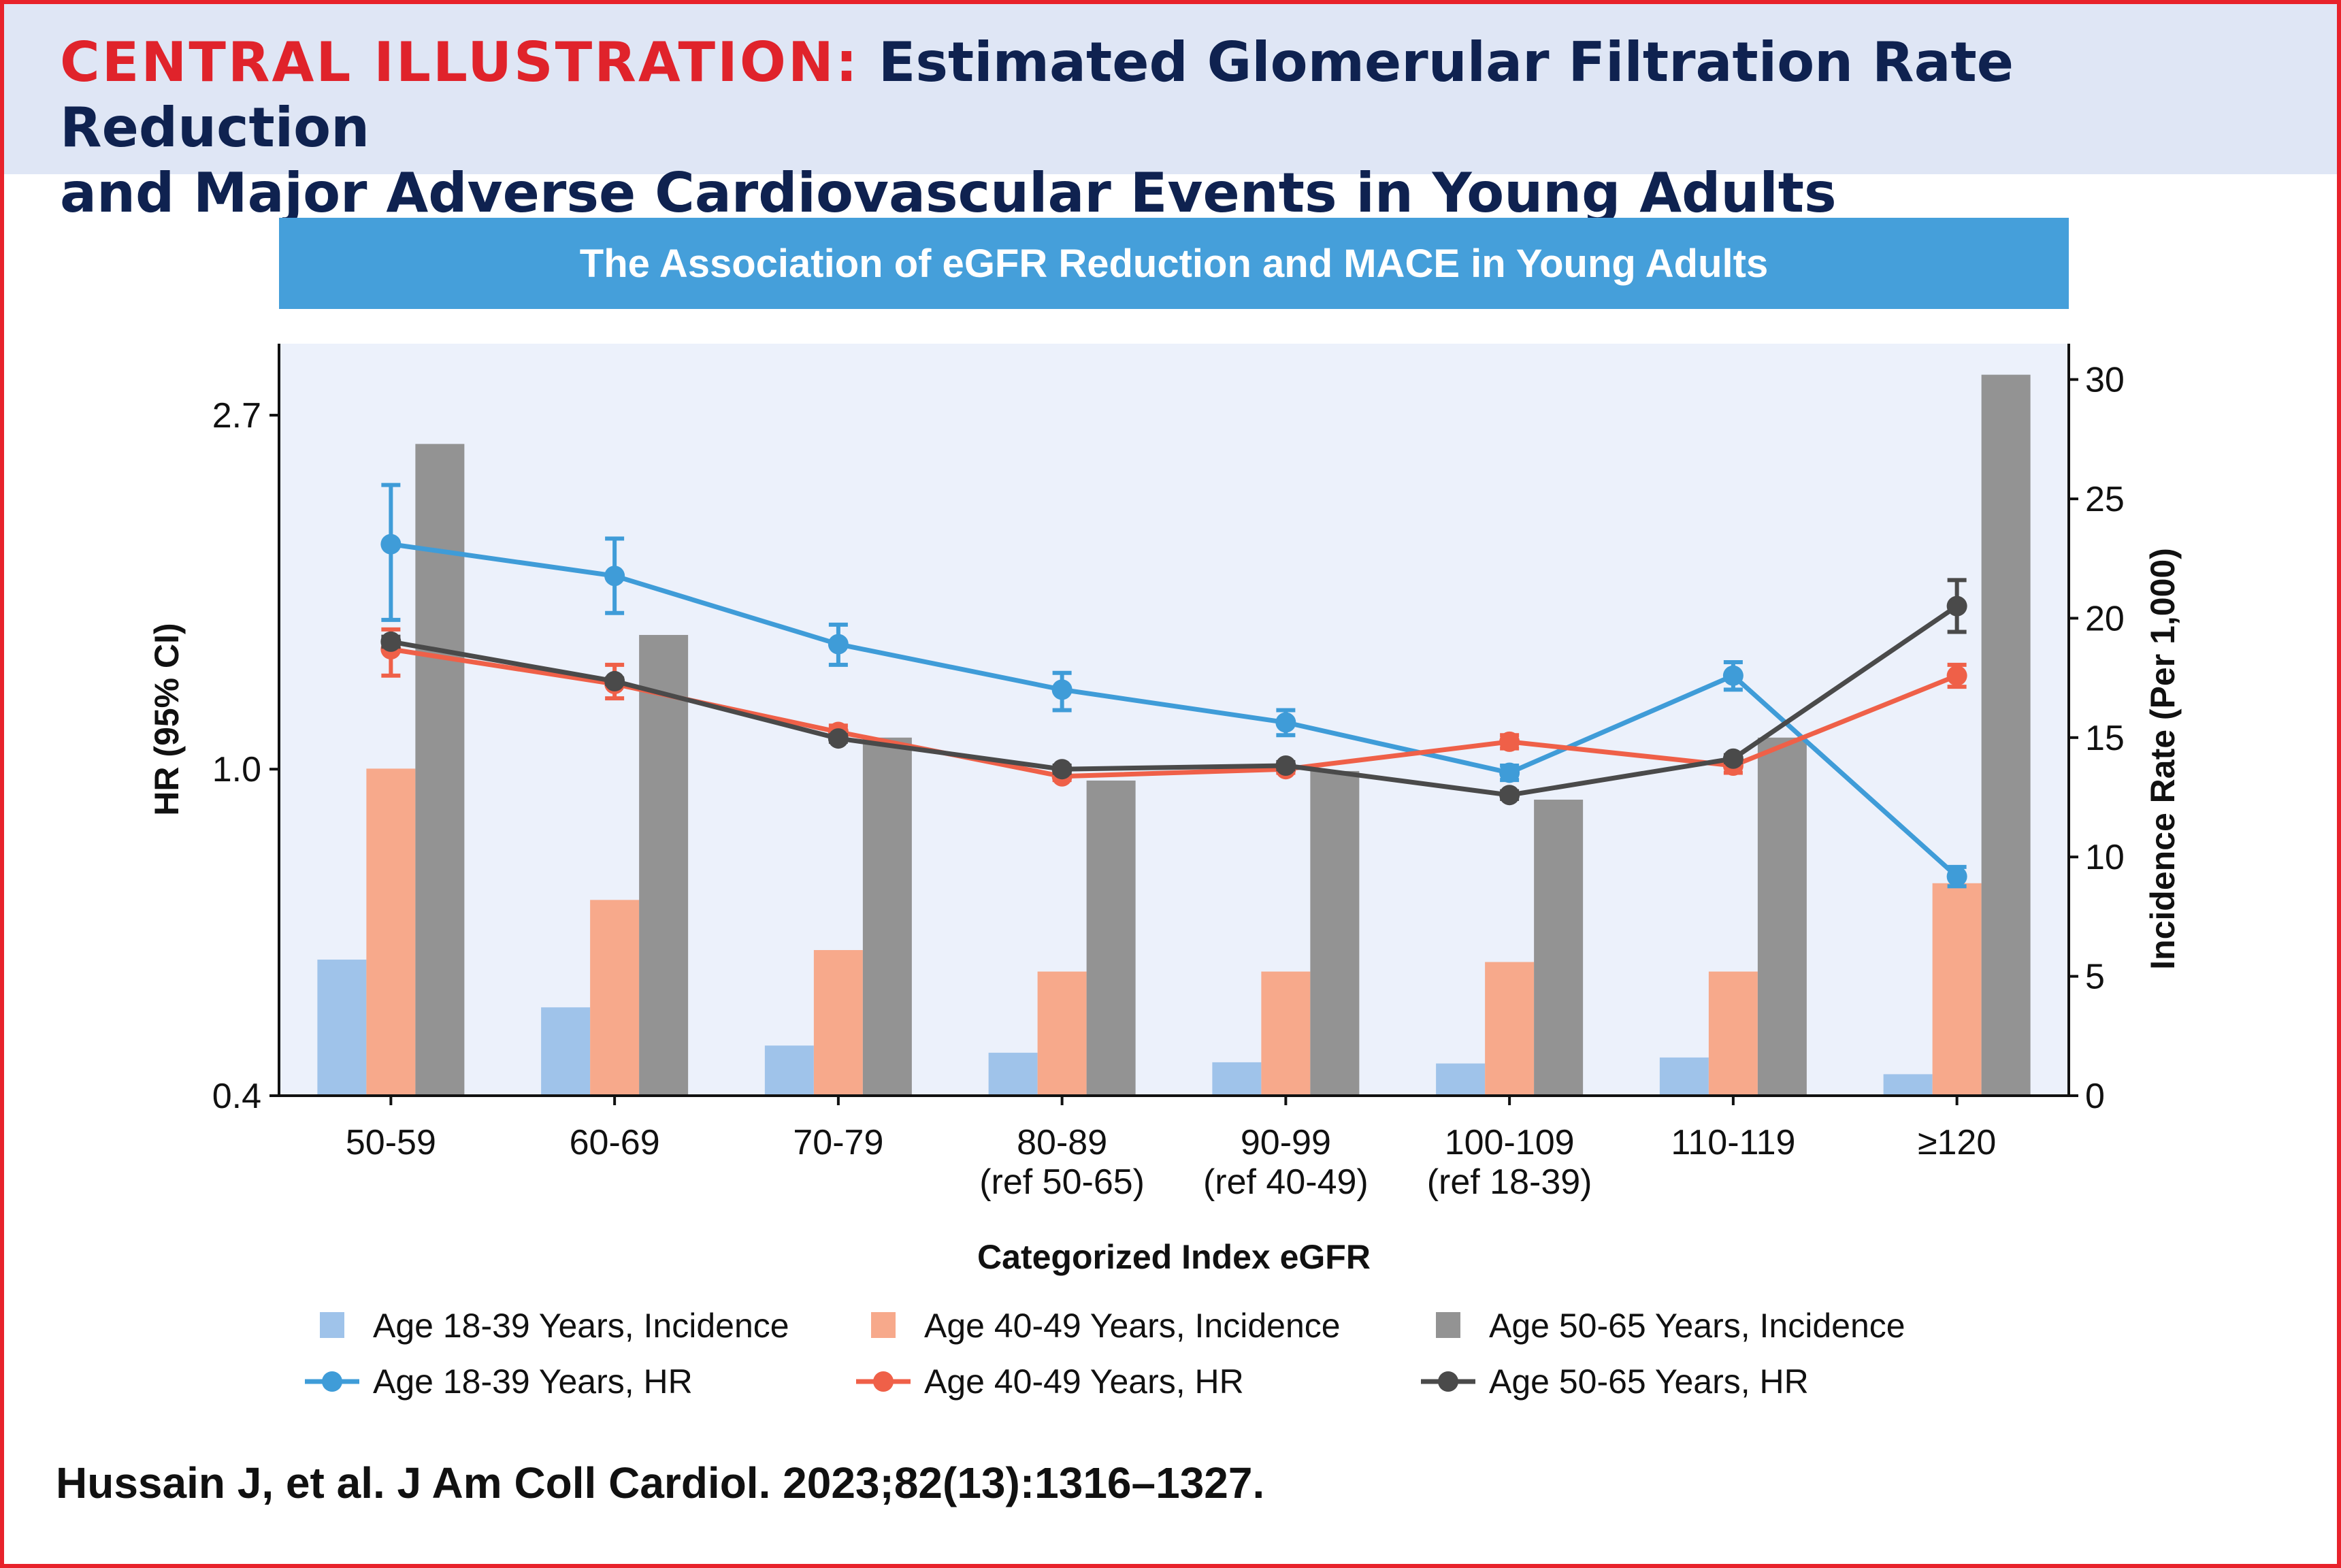 The height and width of the screenshot is (1568, 2341). I want to click on x-tick-label: (ref 50-65), so click(1062, 1182).